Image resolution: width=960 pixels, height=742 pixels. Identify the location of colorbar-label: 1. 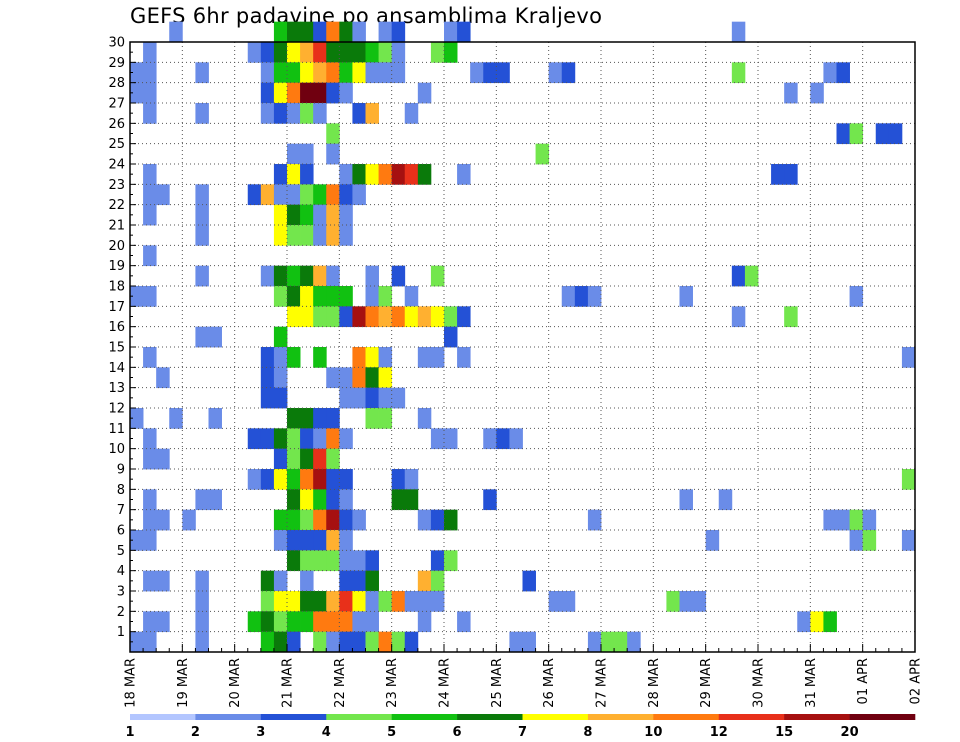
(129, 732).